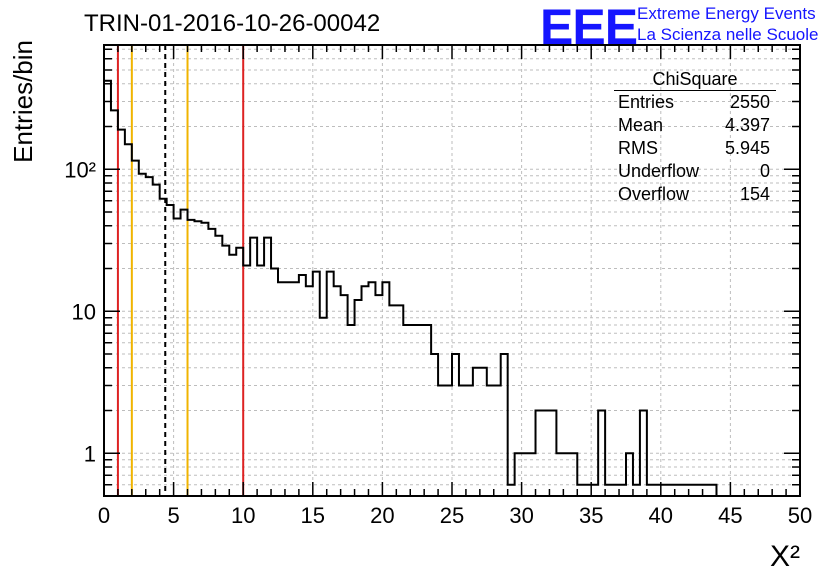  Describe the element at coordinates (80, 169) in the screenshot. I see `y-tick-label: 10²` at that location.